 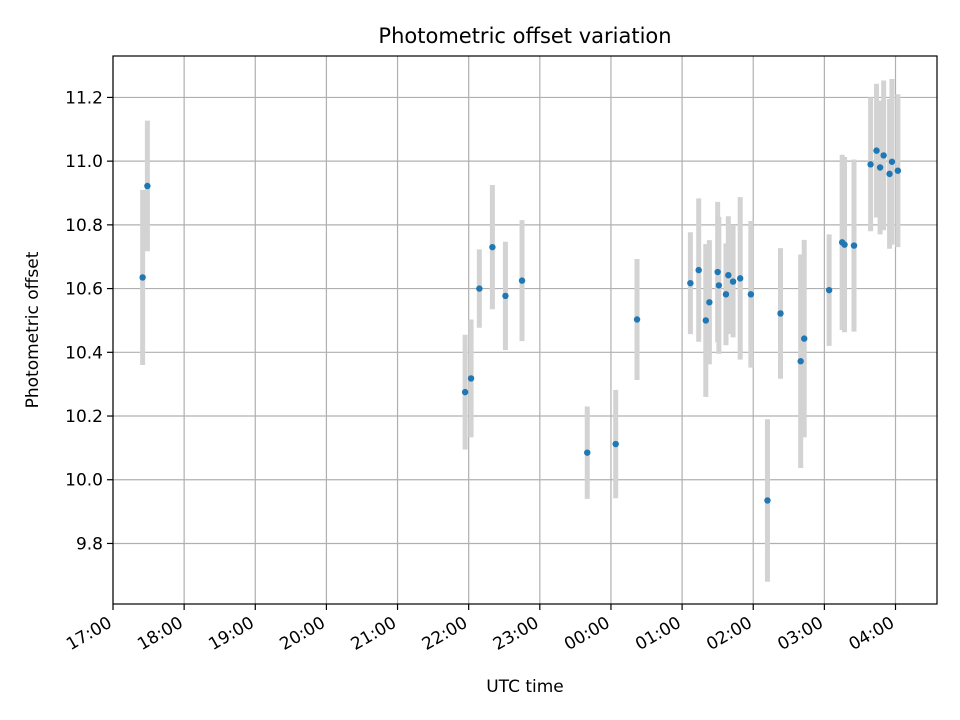 I want to click on y-tick-label: 11.0, so click(x=84, y=162).